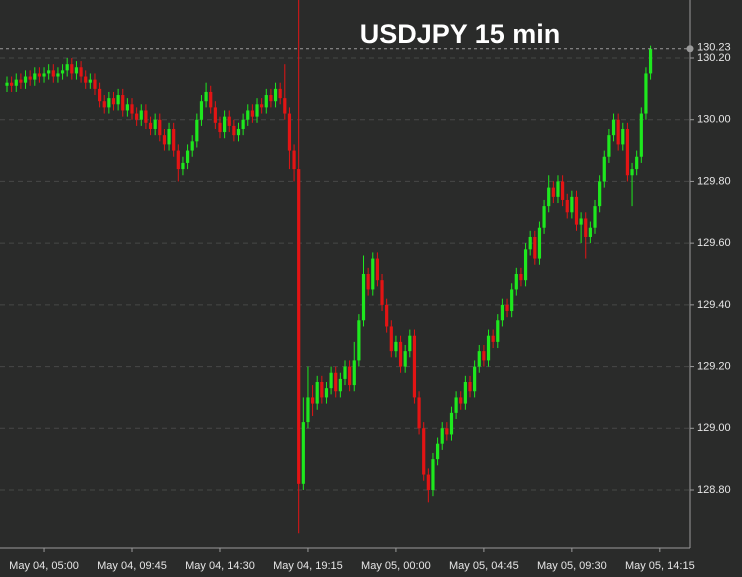 The width and height of the screenshot is (742, 577). What do you see at coordinates (714, 428) in the screenshot?
I see `y-tick-label: 129.00` at bounding box center [714, 428].